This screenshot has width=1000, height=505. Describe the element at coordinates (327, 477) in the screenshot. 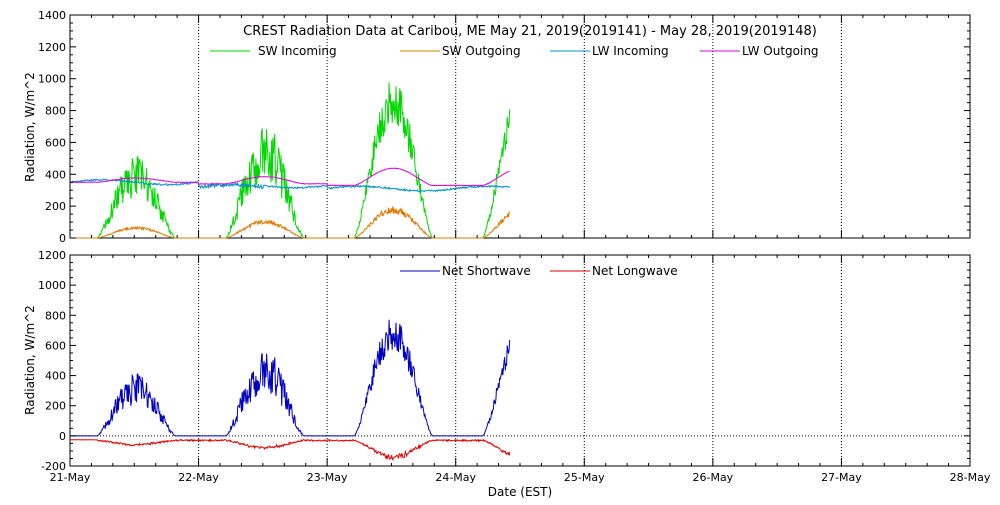

I see `x-tick-label: 23-May` at that location.